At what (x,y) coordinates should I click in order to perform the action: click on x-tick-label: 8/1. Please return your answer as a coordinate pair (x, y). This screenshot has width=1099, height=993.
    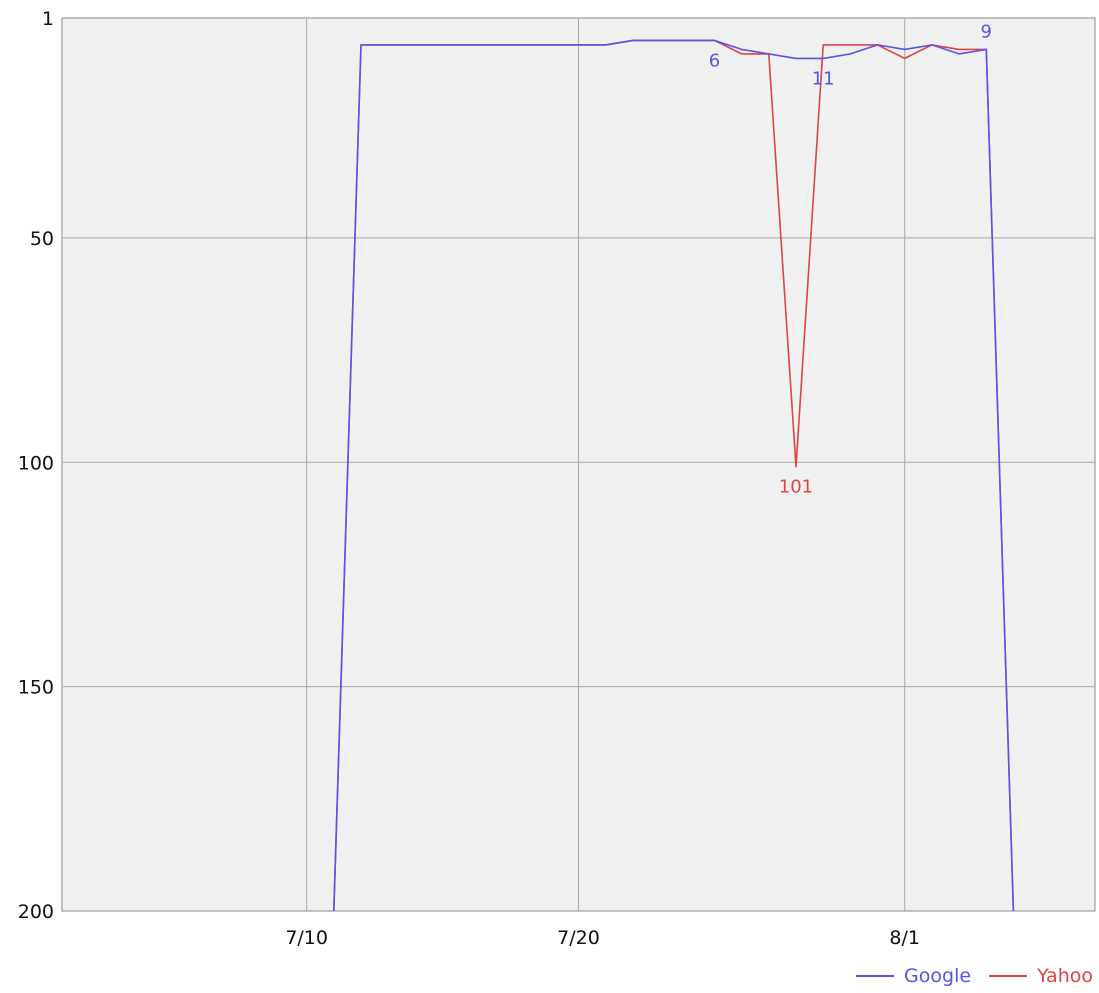
    Looking at the image, I should click on (904, 938).